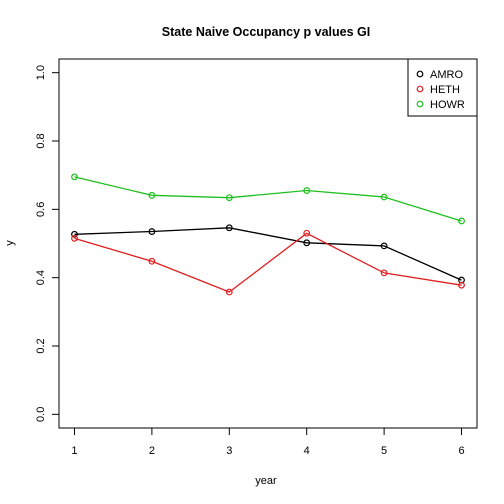 The width and height of the screenshot is (504, 504). What do you see at coordinates (41, 140) in the screenshot?
I see `y-tick-label: 0.8` at bounding box center [41, 140].